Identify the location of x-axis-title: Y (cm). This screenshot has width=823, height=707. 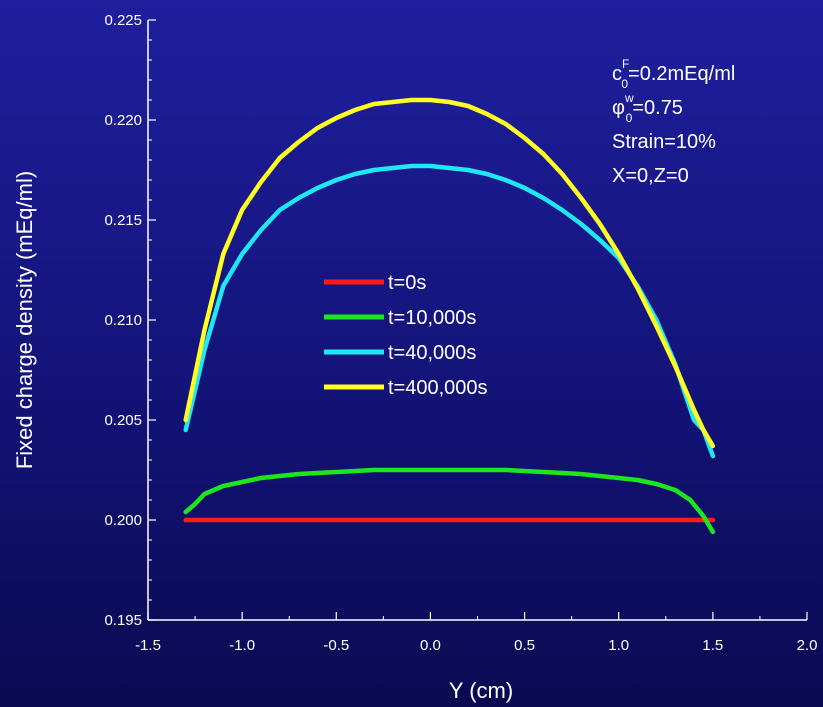
(481, 690).